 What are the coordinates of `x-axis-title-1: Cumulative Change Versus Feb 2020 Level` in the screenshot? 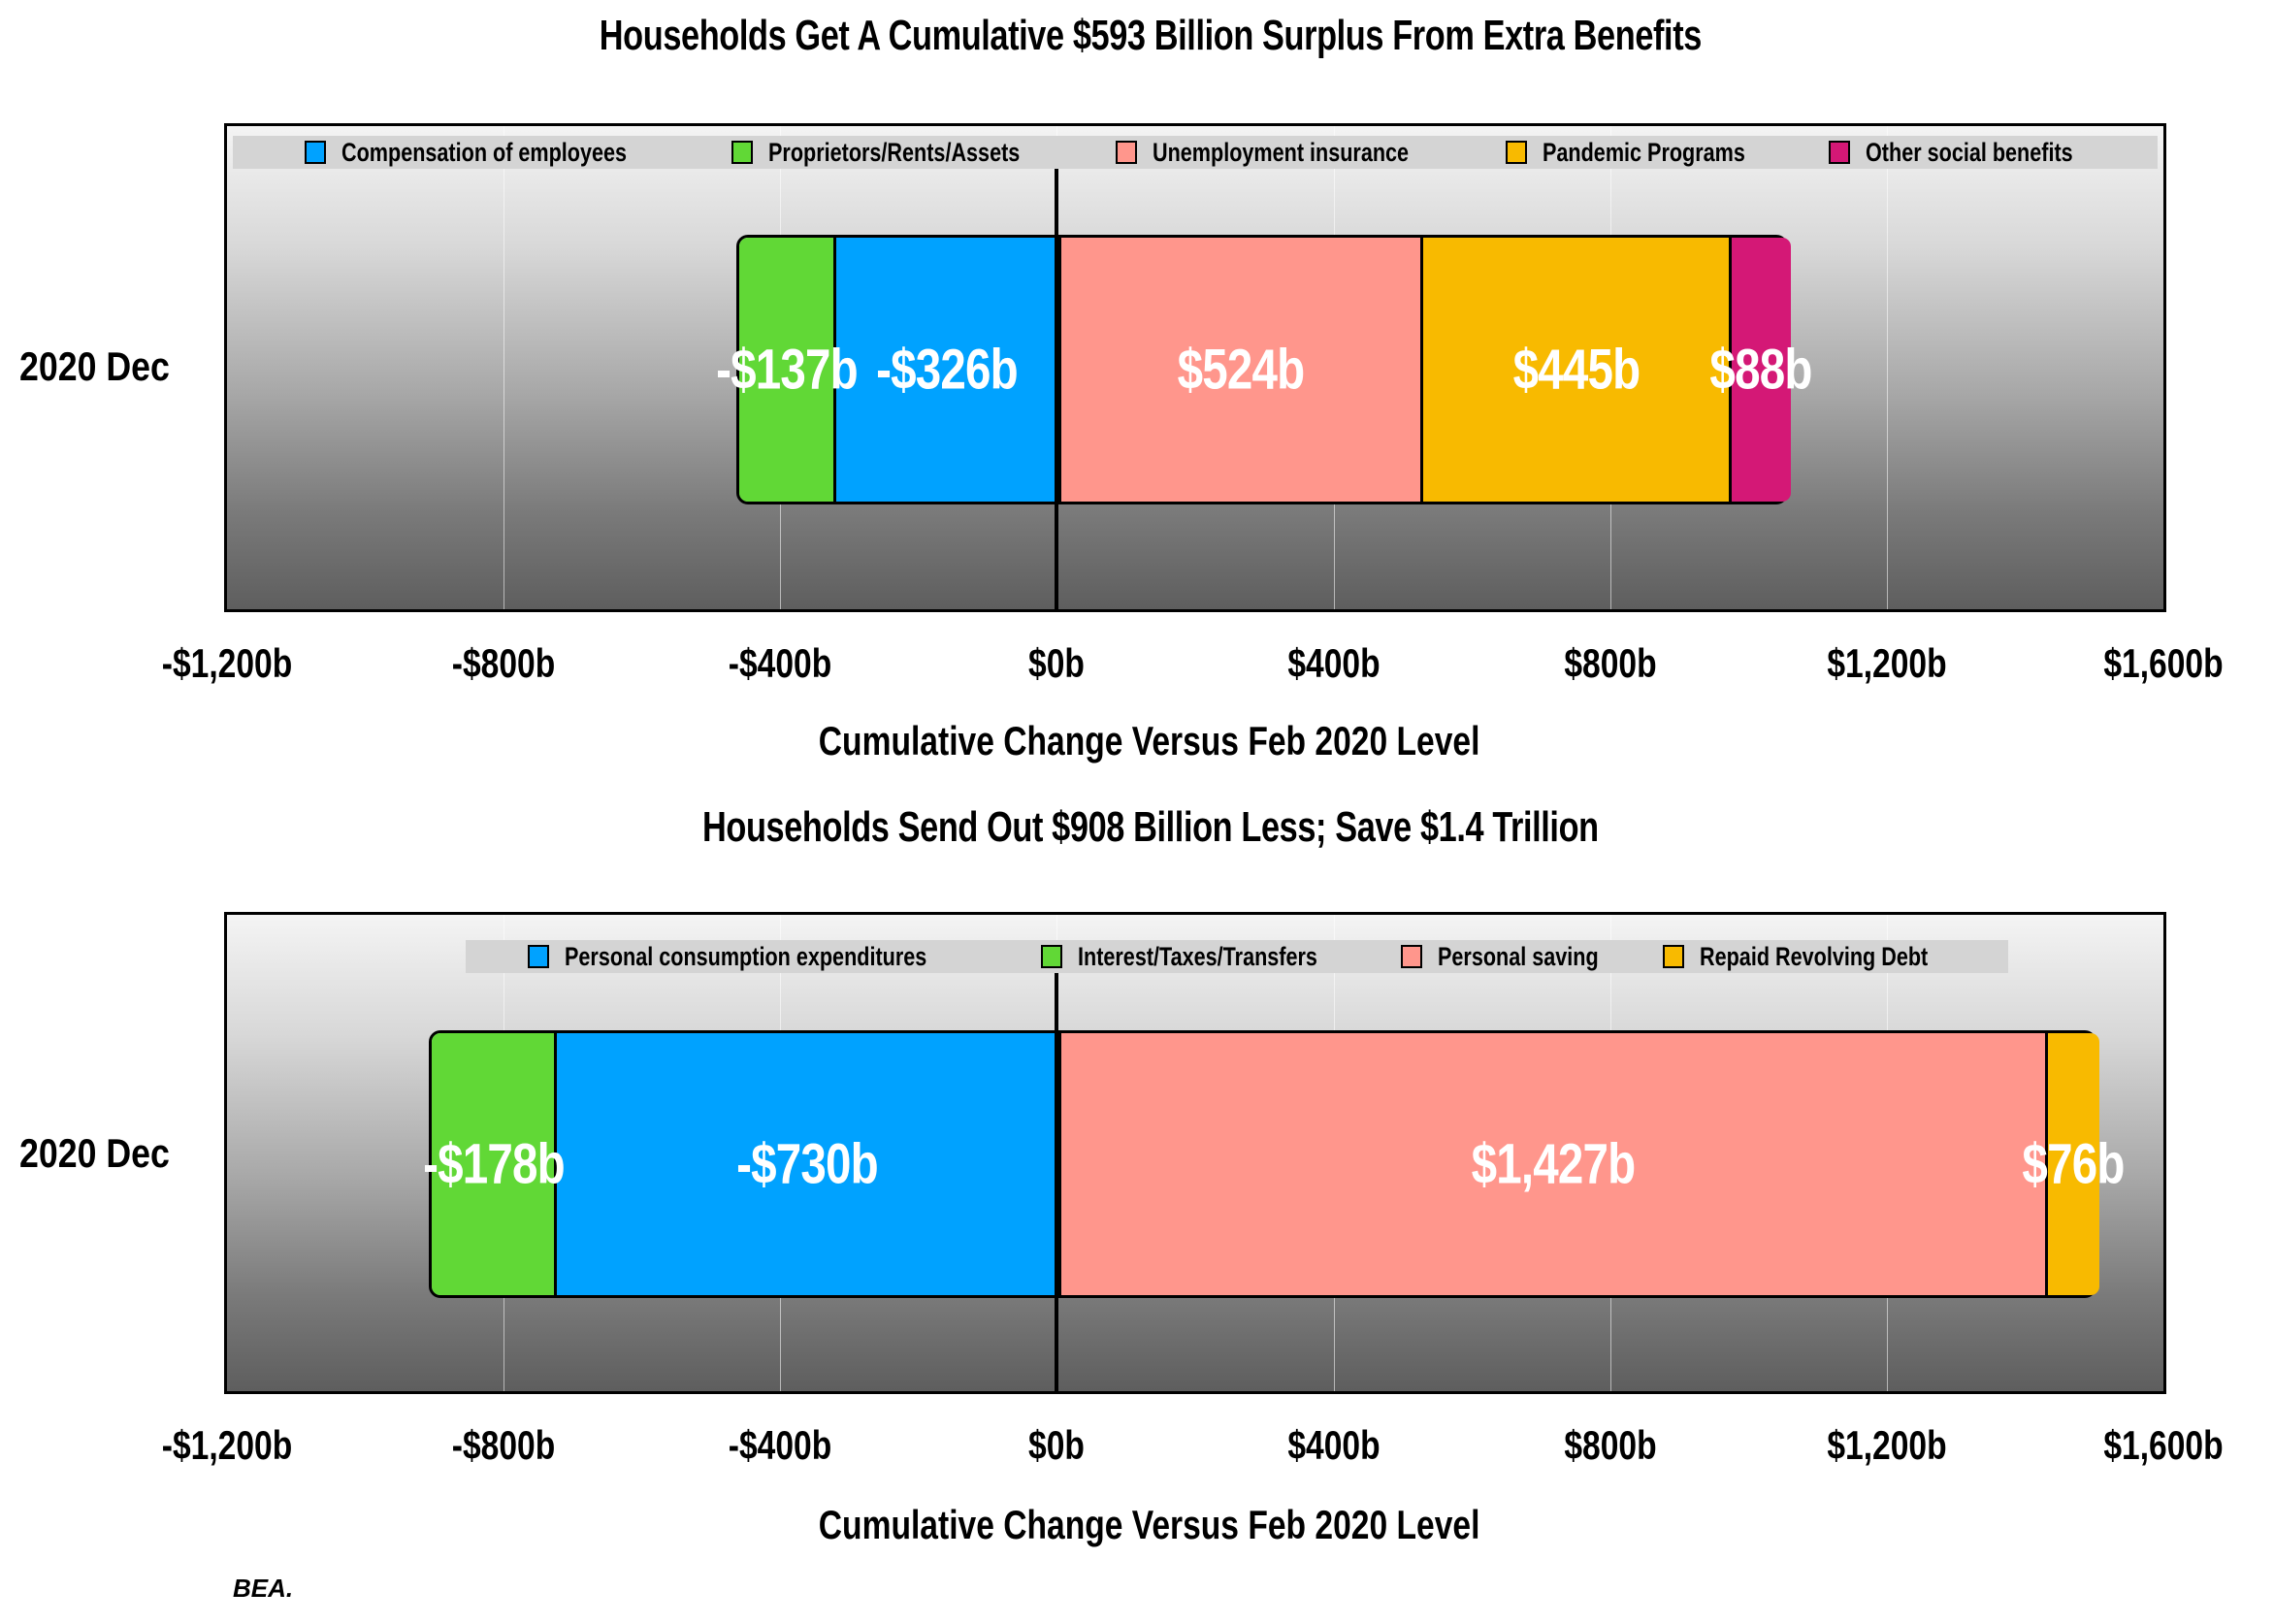 It's located at (1149, 740).